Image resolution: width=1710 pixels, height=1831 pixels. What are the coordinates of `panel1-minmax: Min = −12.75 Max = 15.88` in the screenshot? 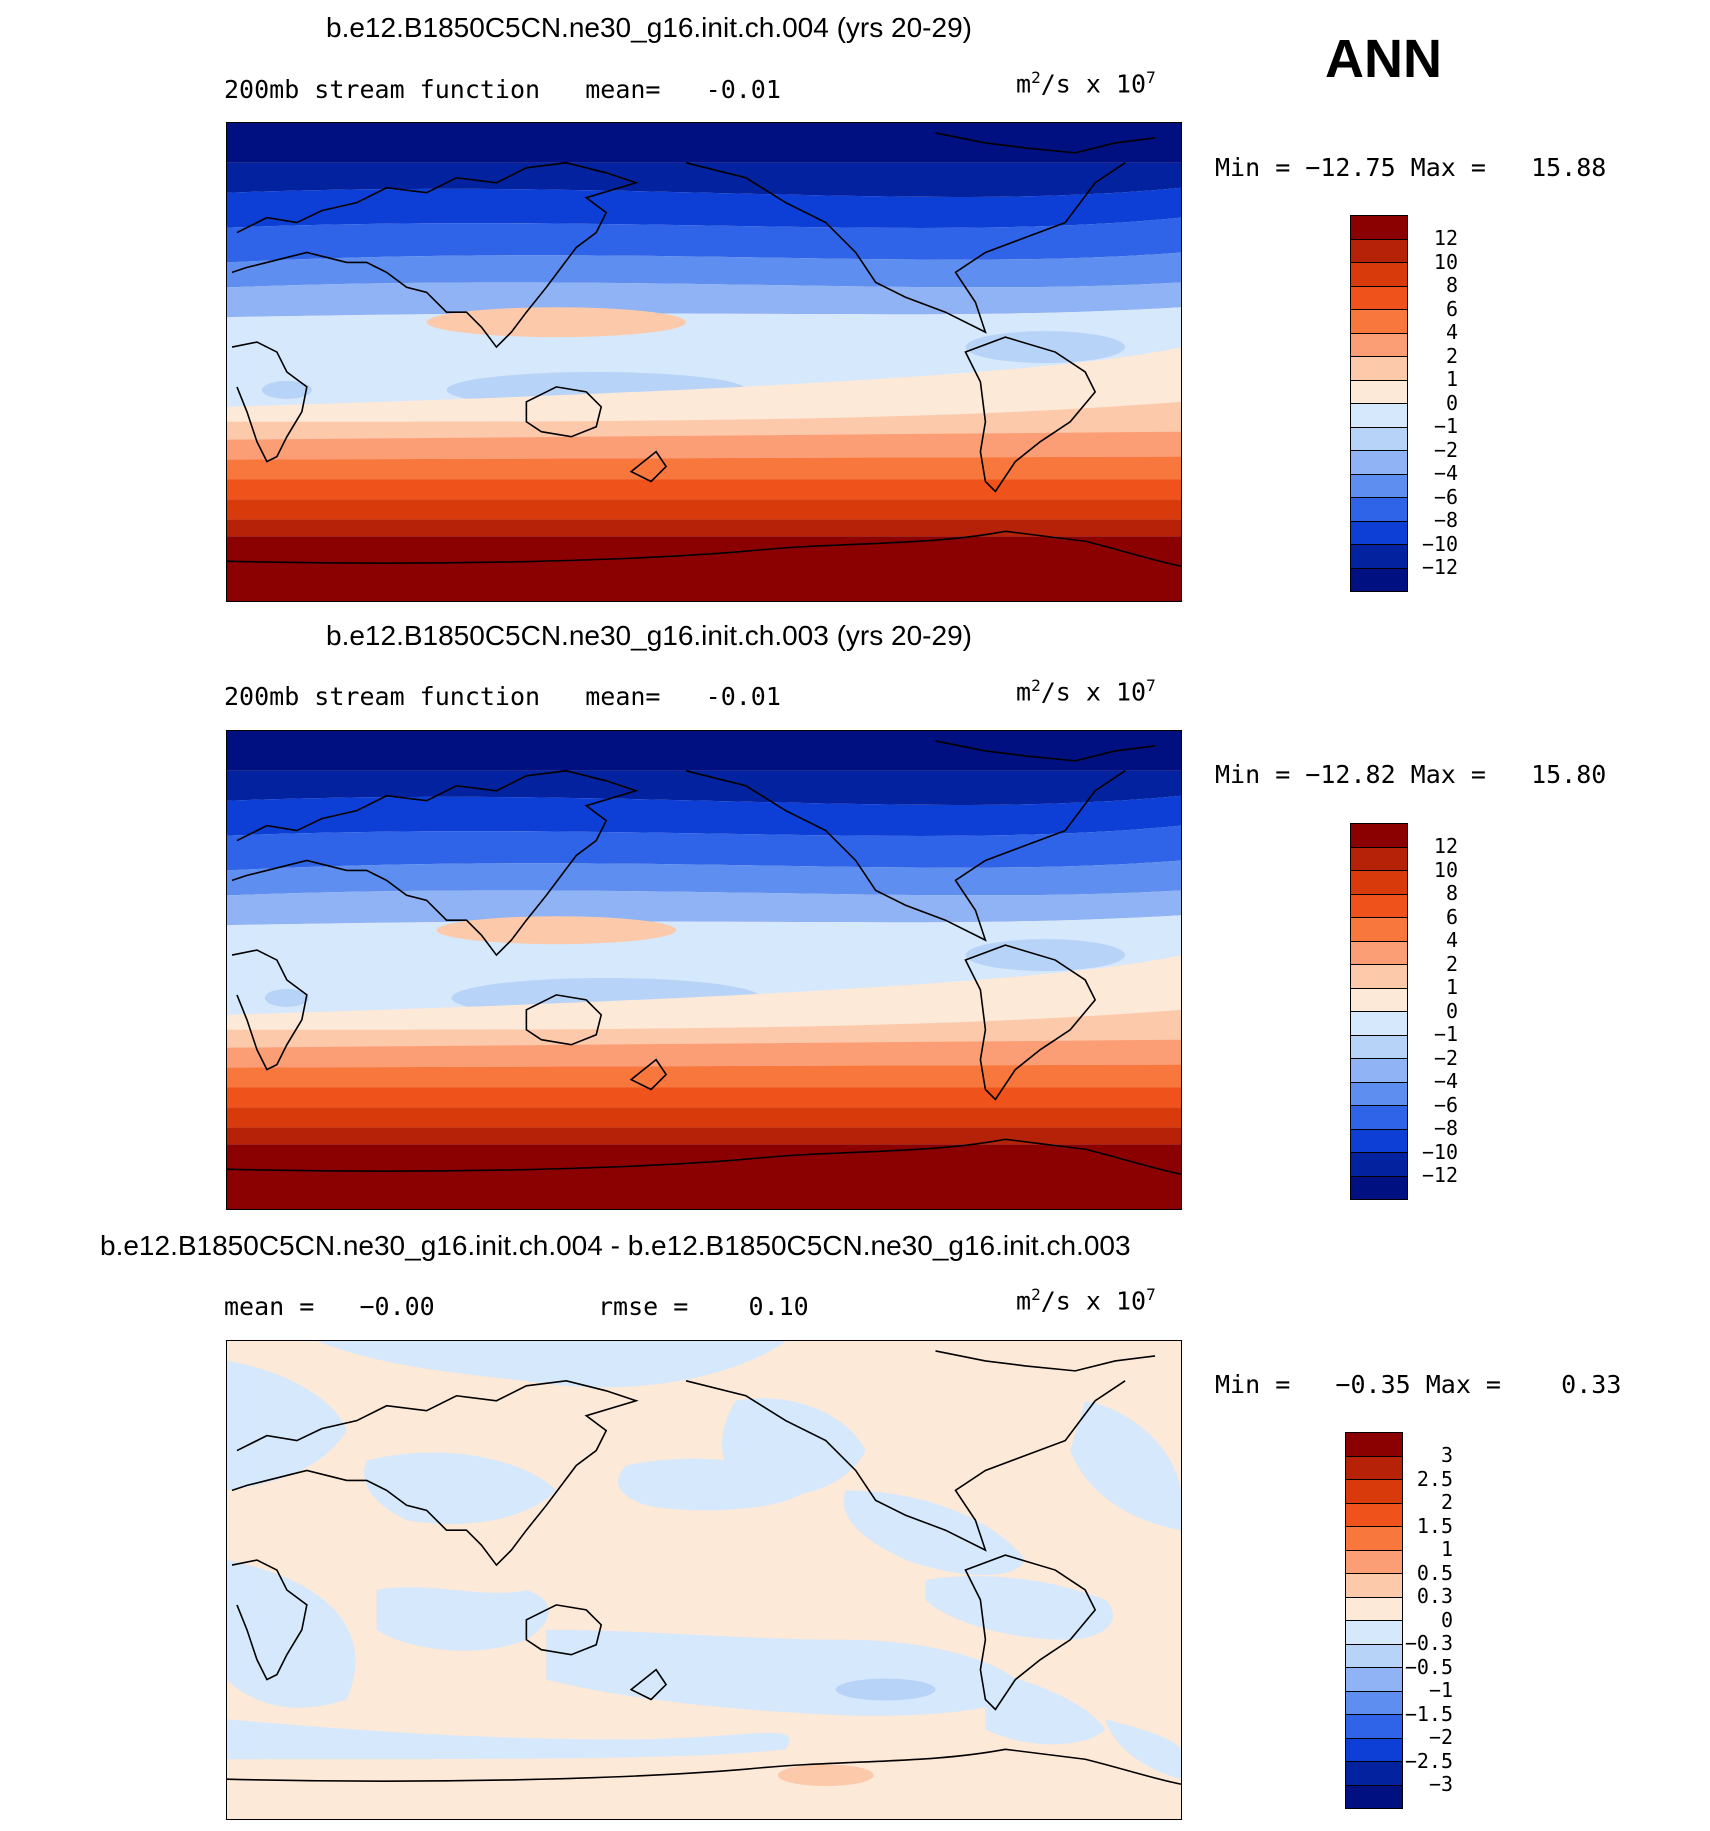 It's located at (1411, 167).